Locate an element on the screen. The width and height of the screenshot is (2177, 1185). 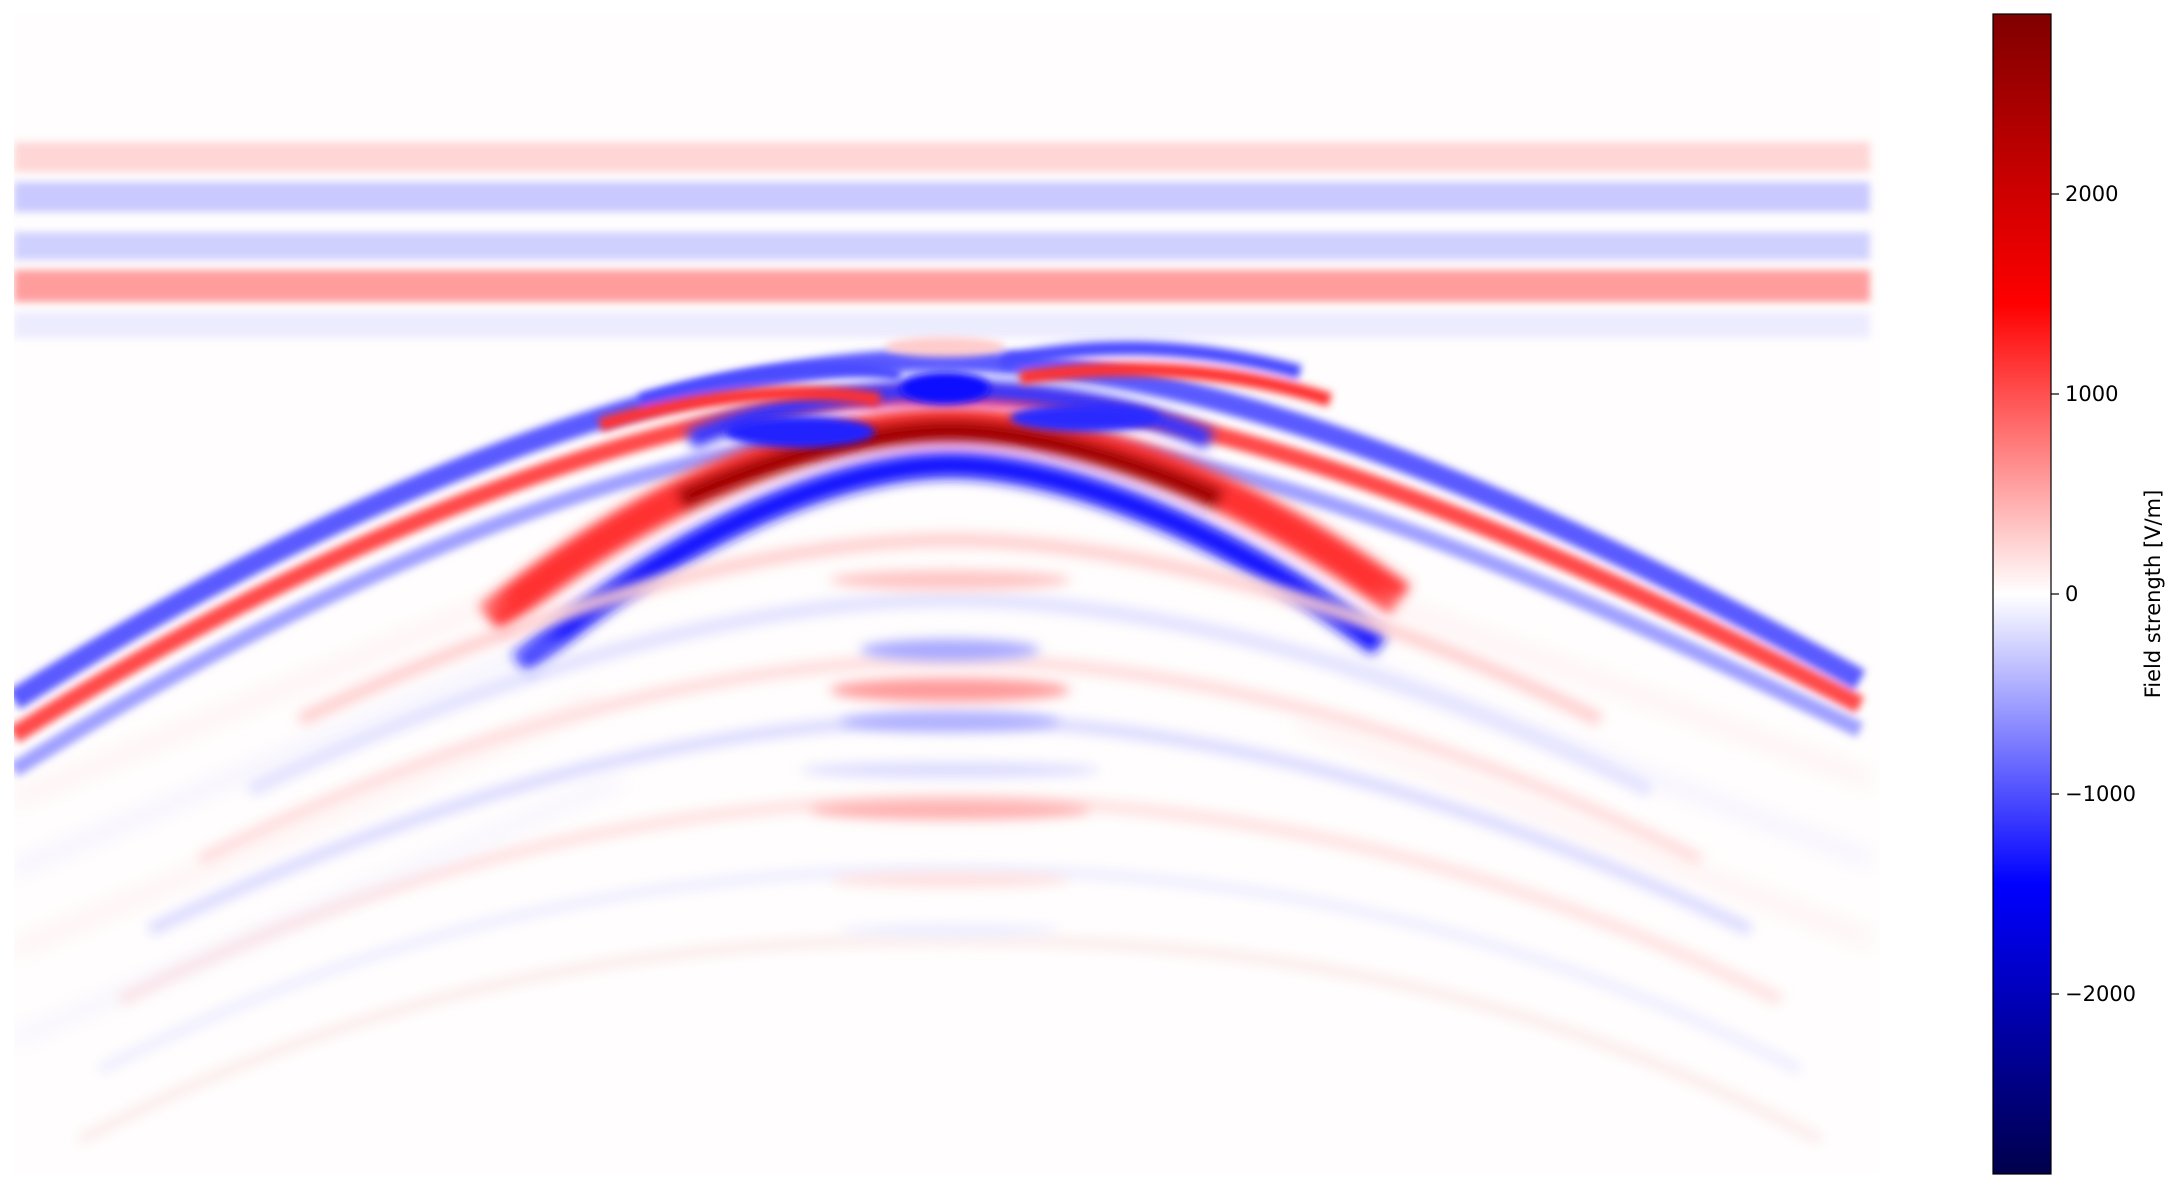
upper-left-blue-arc is located at coordinates (770, 384).